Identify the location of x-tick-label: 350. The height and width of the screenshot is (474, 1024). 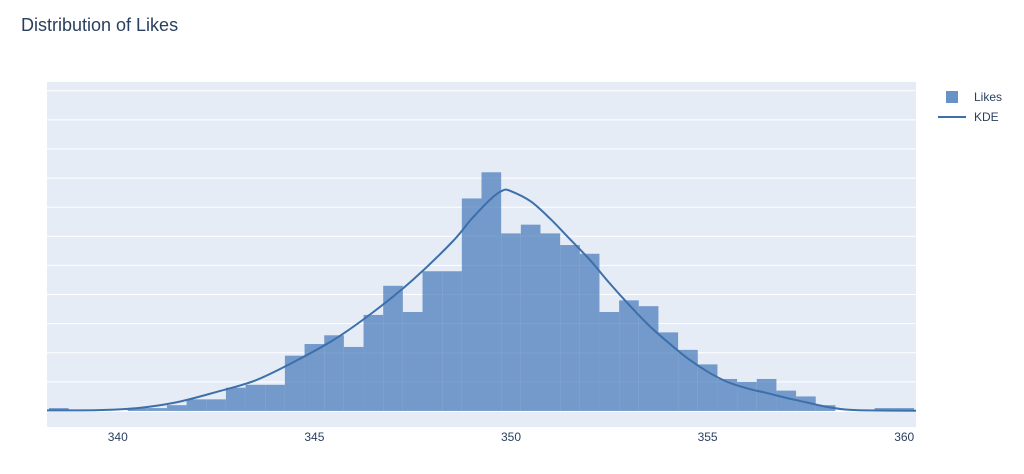
(511, 437).